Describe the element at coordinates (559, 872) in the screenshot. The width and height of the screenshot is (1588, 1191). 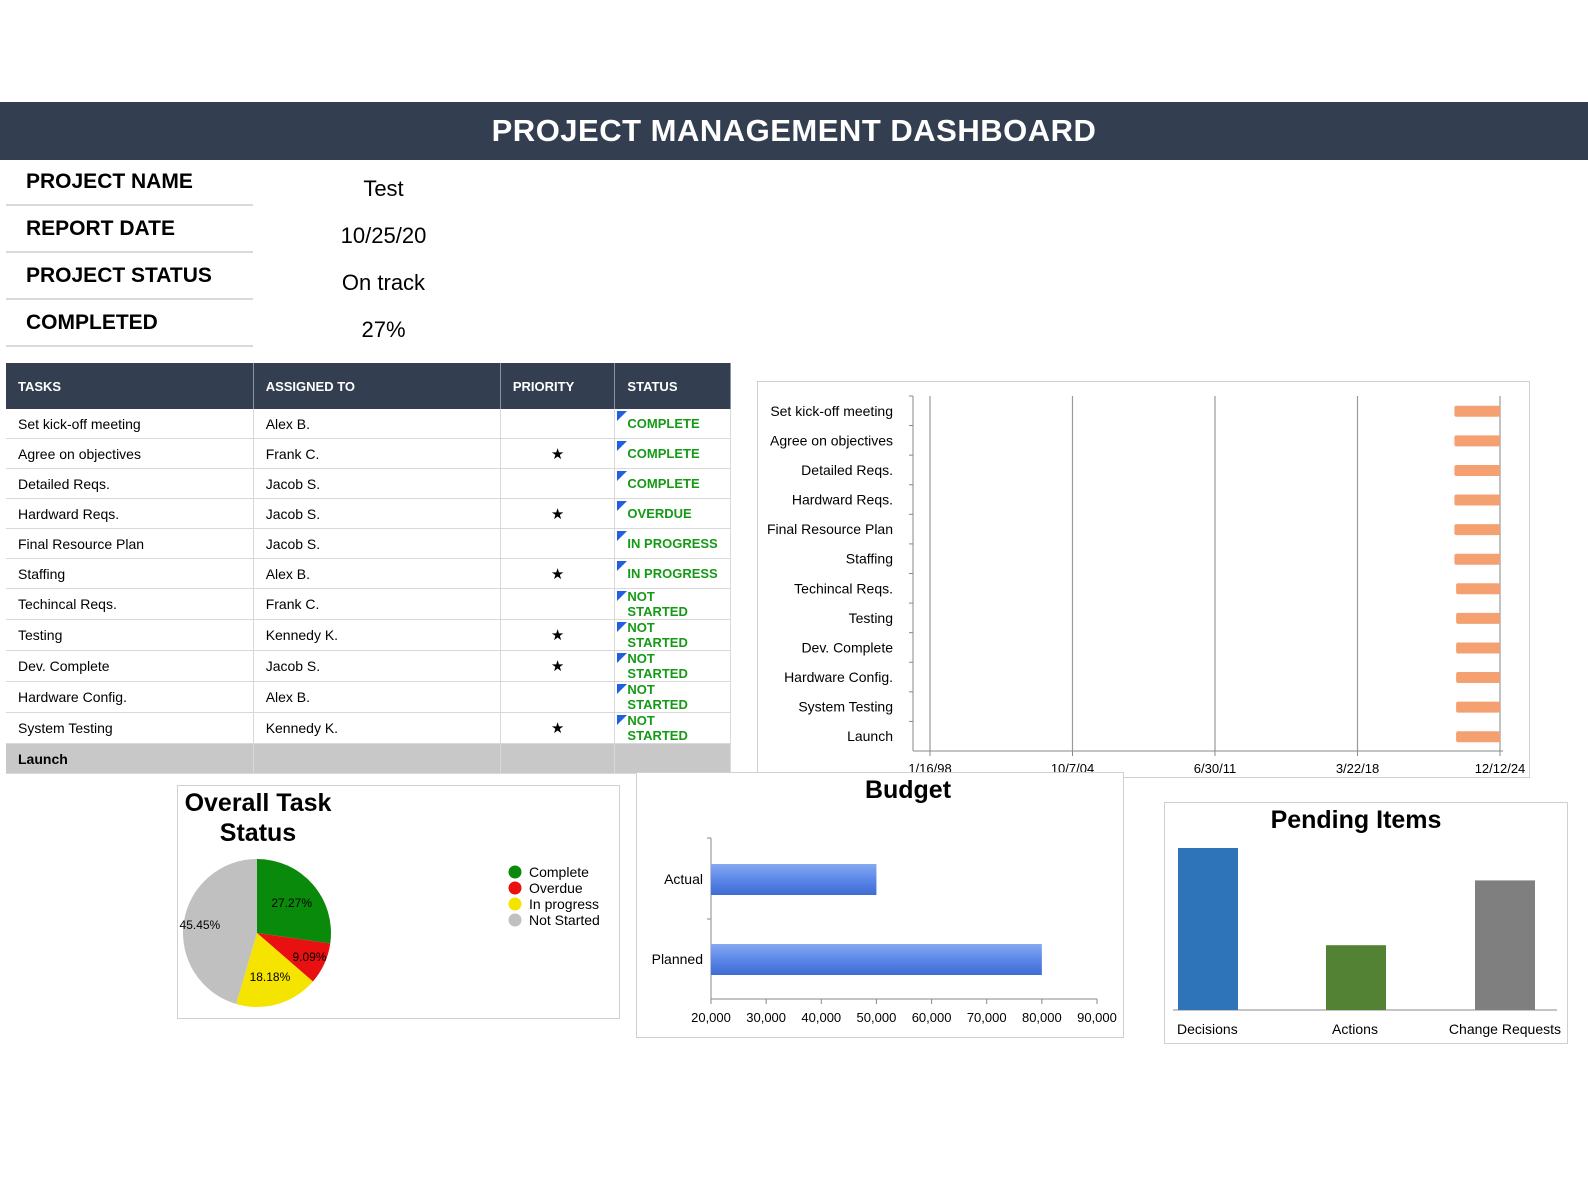
I see `legend-label-complete: Complete` at that location.